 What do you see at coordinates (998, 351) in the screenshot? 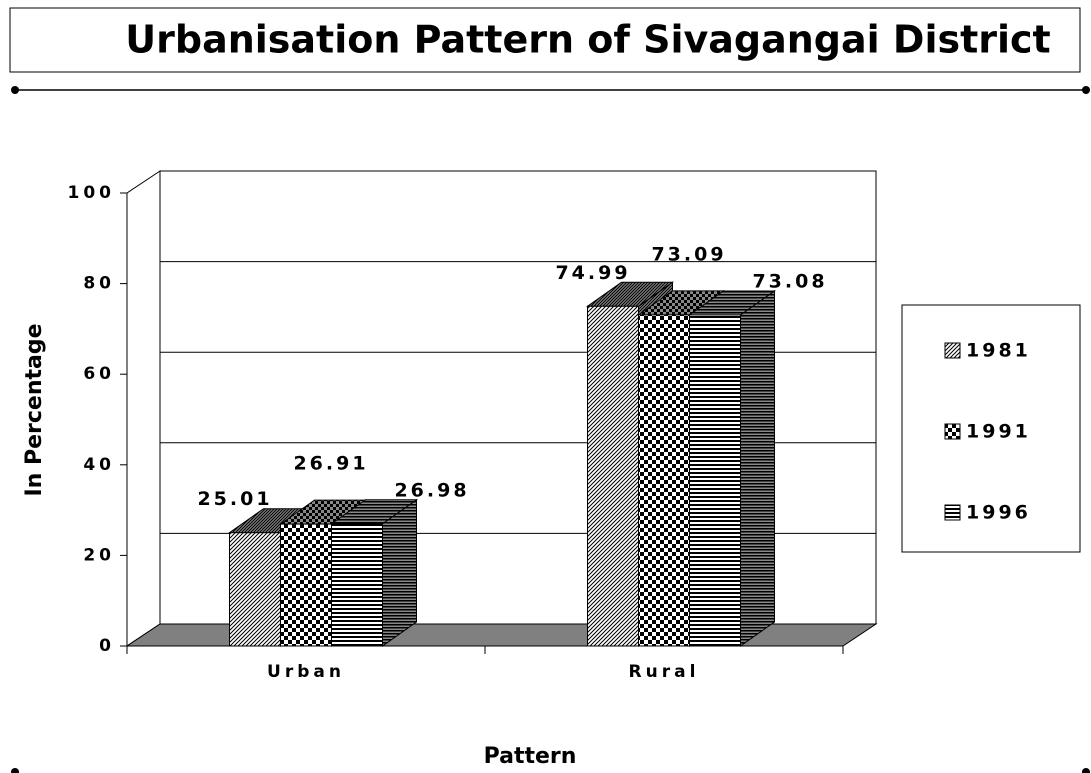
I see `legend-label: 1981` at bounding box center [998, 351].